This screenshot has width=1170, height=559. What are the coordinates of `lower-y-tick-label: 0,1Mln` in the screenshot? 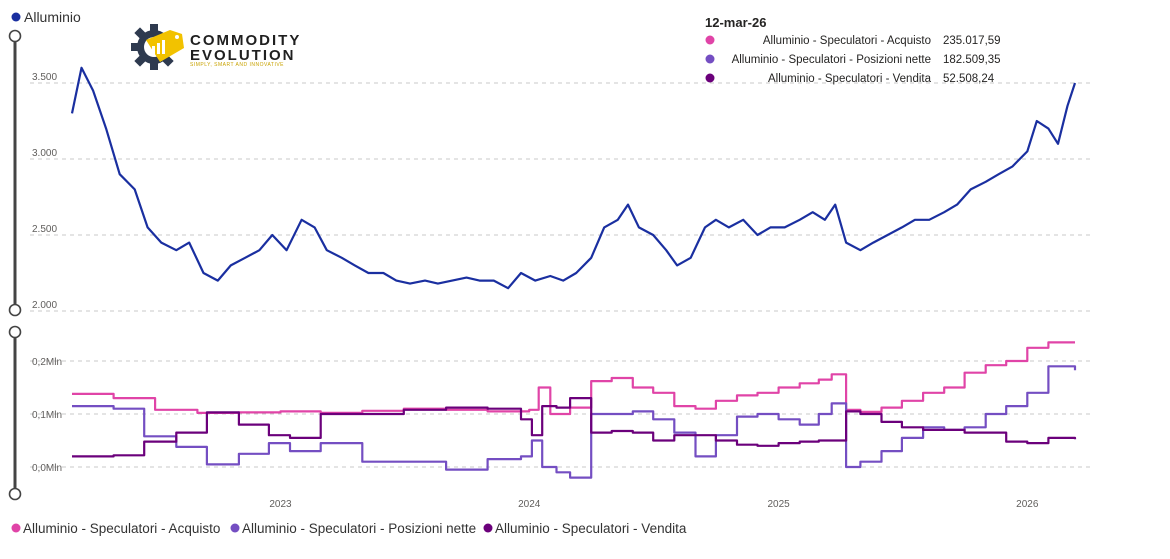 It's located at (47, 415).